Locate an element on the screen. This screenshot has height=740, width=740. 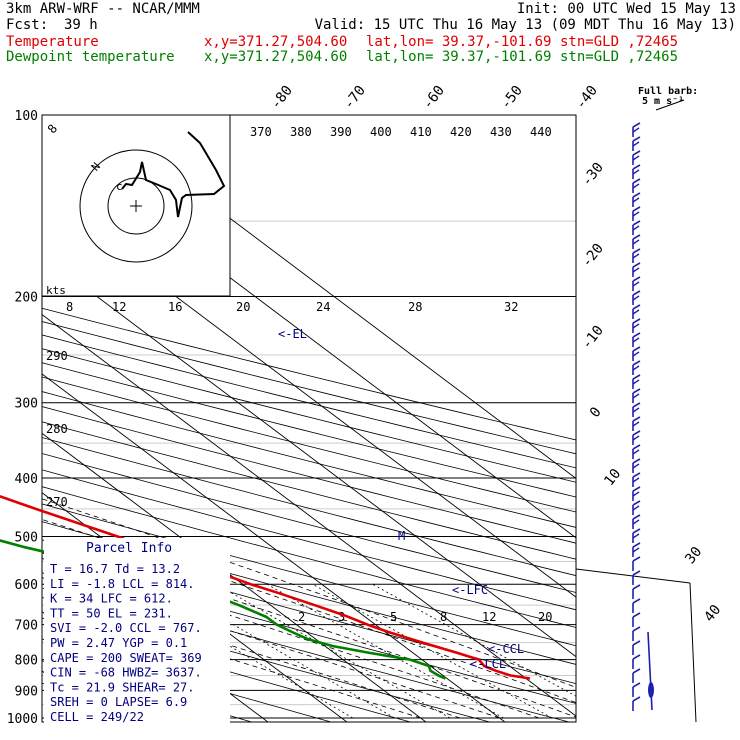
hodograph-ring-label: 28 is located at coordinates (415, 307).